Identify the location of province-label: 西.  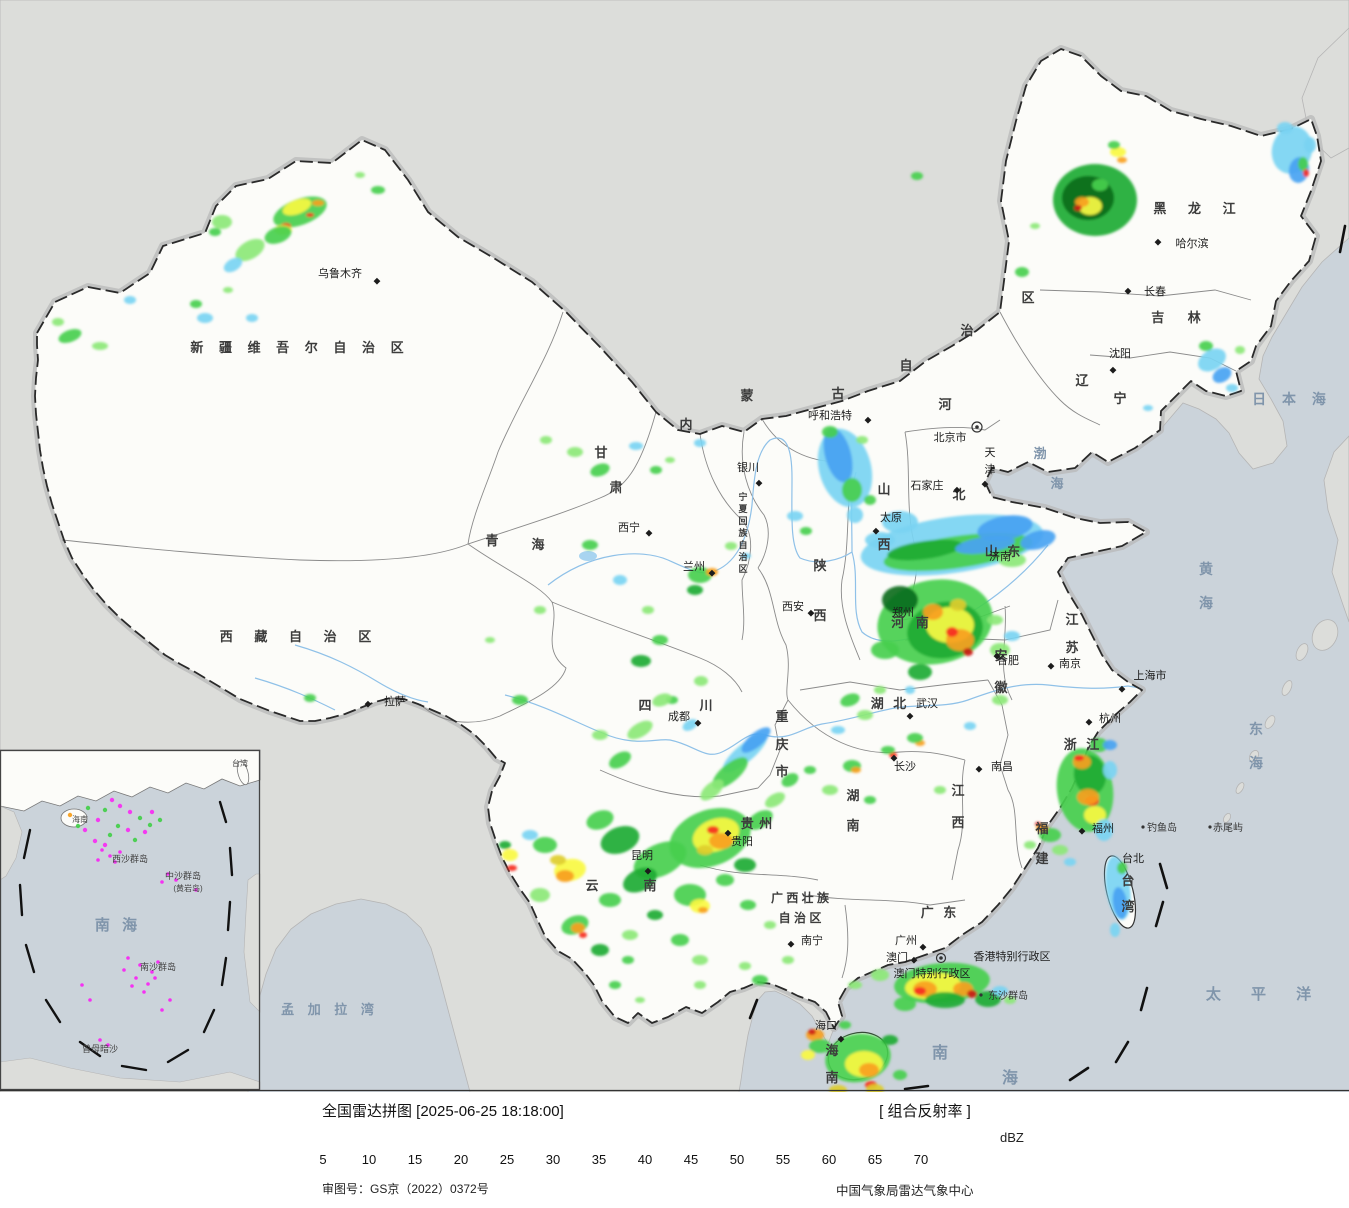
(957, 822).